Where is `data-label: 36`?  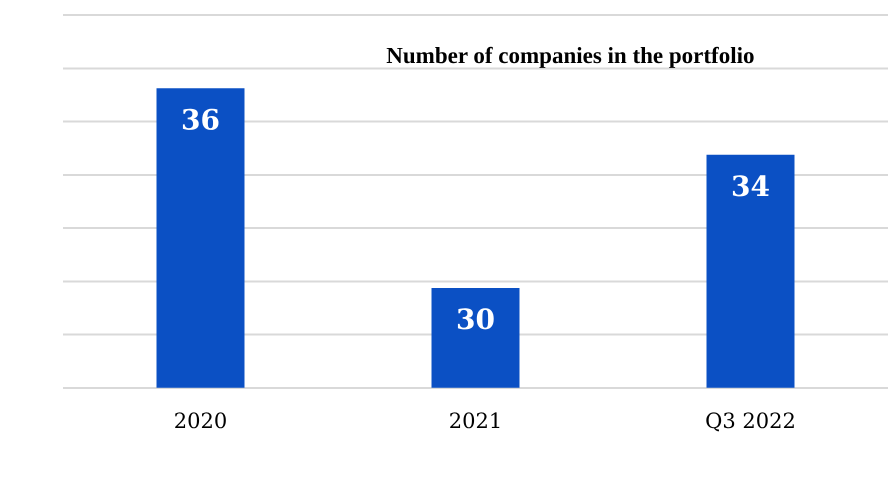
data-label: 36 is located at coordinates (200, 120).